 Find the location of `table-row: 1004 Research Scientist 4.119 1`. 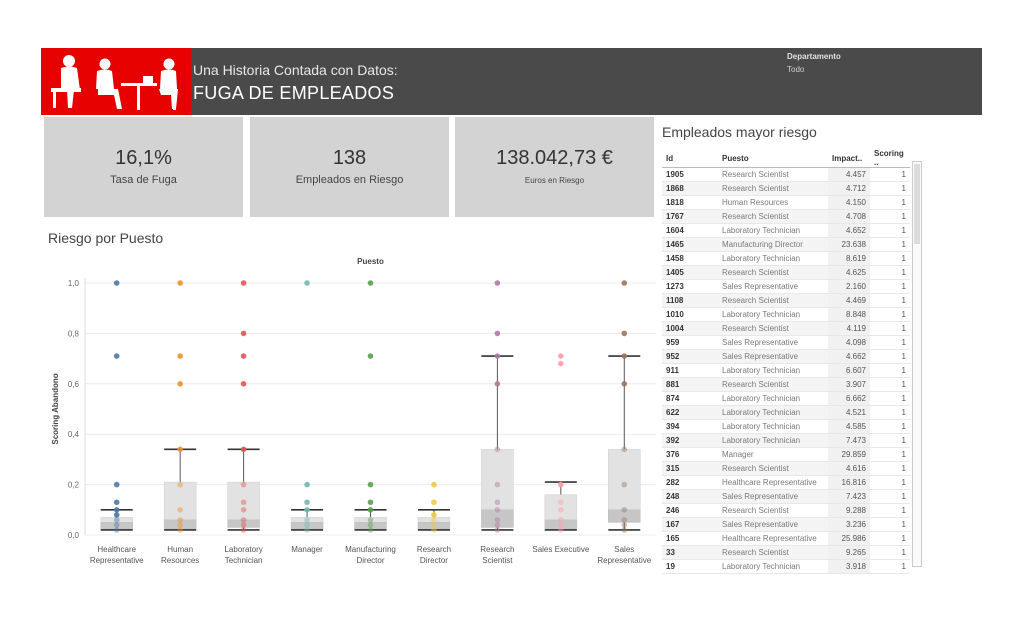

table-row: 1004 Research Scientist 4.119 1 is located at coordinates (786, 328).